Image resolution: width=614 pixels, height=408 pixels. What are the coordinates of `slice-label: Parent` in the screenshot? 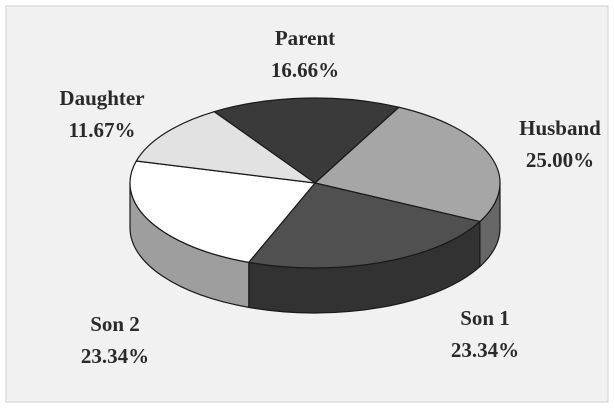 It's located at (305, 38).